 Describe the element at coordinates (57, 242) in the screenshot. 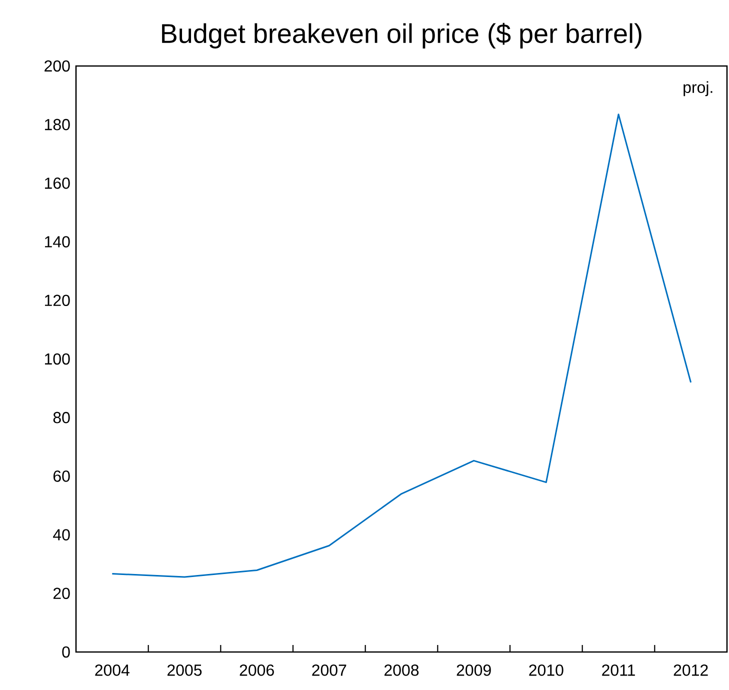

I see `y-tick-label: 140` at that location.